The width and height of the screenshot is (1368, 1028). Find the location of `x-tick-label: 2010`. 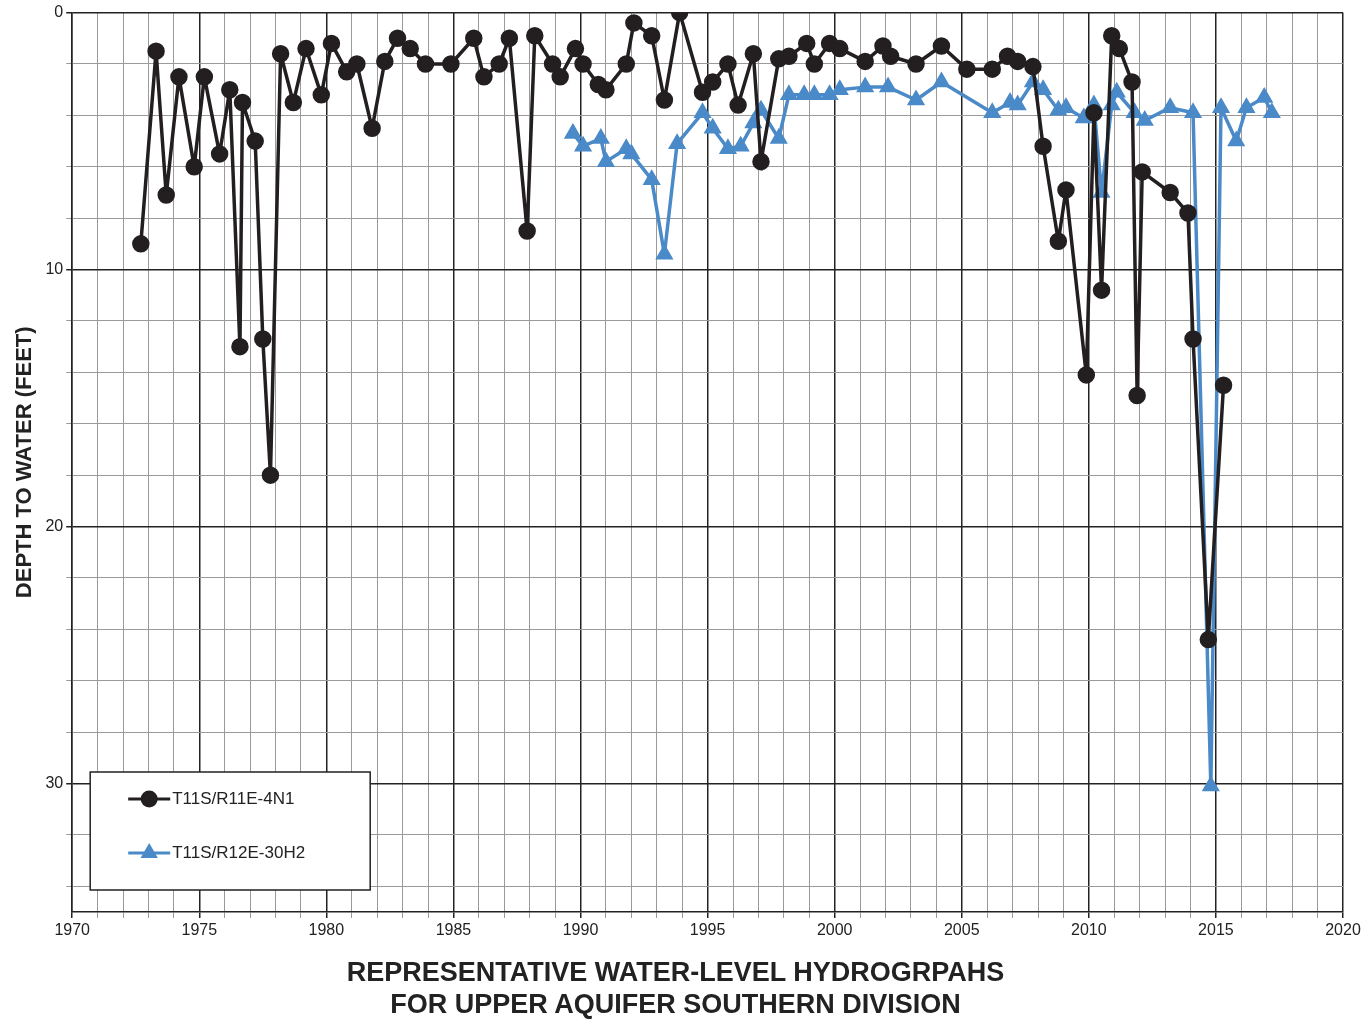

x-tick-label: 2010 is located at coordinates (1089, 930).